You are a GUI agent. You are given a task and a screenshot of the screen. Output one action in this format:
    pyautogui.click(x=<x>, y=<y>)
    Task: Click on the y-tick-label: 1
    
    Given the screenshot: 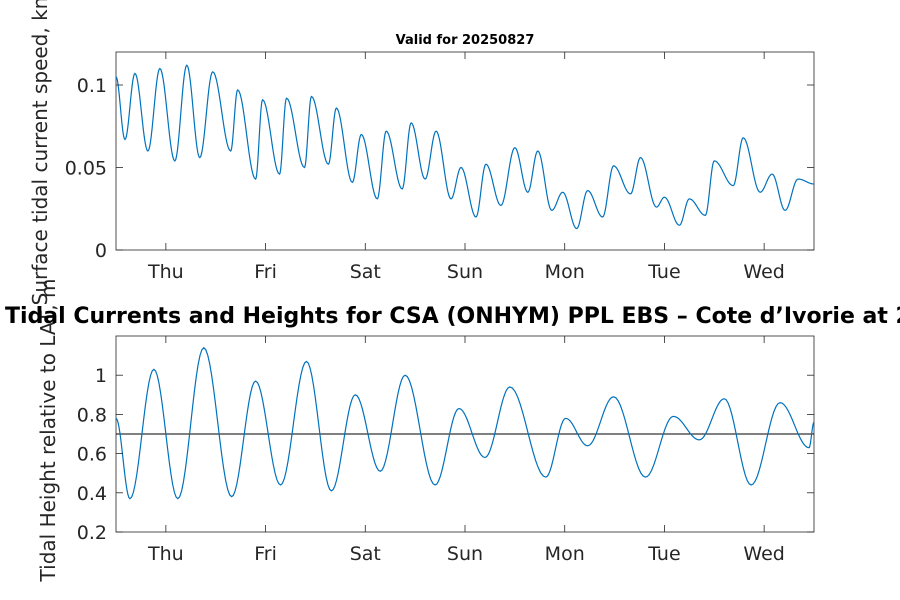 What is the action you would take?
    pyautogui.click(x=101, y=376)
    